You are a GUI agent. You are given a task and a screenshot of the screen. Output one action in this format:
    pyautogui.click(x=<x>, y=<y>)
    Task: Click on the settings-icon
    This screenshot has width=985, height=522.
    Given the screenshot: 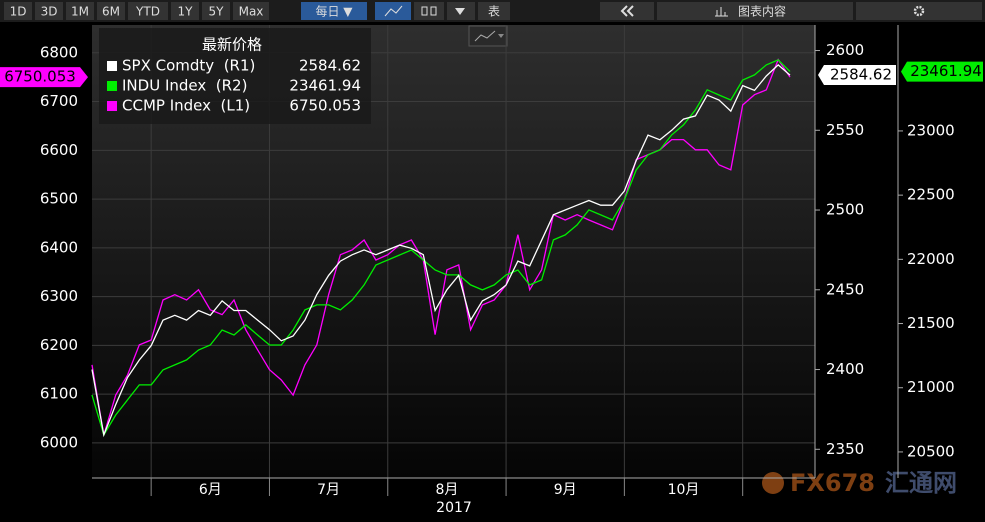 What is the action you would take?
    pyautogui.click(x=919, y=11)
    